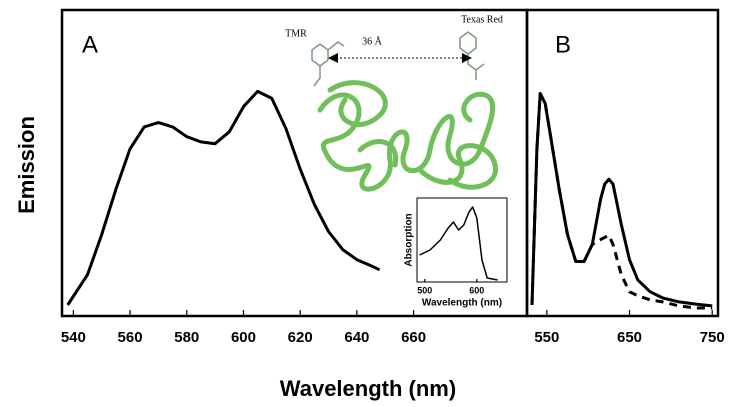 The image size is (737, 407). Describe the element at coordinates (400, 58) in the screenshot. I see `distance-arrow` at that location.